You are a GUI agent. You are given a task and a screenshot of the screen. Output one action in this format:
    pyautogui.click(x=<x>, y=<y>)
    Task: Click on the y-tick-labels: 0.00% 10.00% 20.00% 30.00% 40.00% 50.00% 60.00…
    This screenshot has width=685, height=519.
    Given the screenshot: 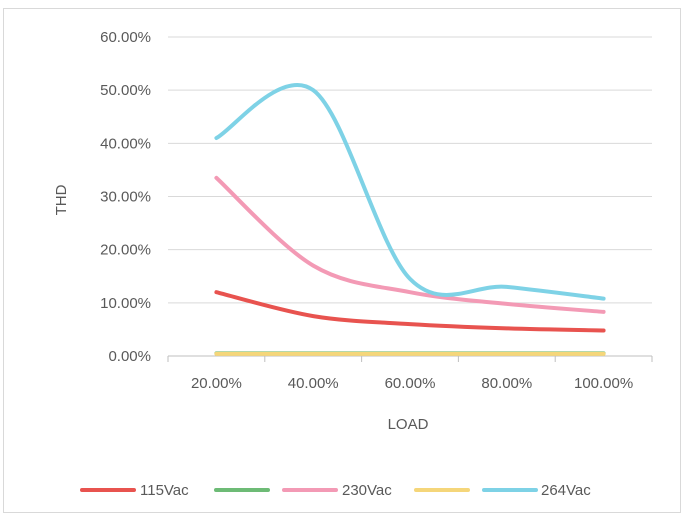 What is the action you would take?
    pyautogui.click(x=125, y=197)
    